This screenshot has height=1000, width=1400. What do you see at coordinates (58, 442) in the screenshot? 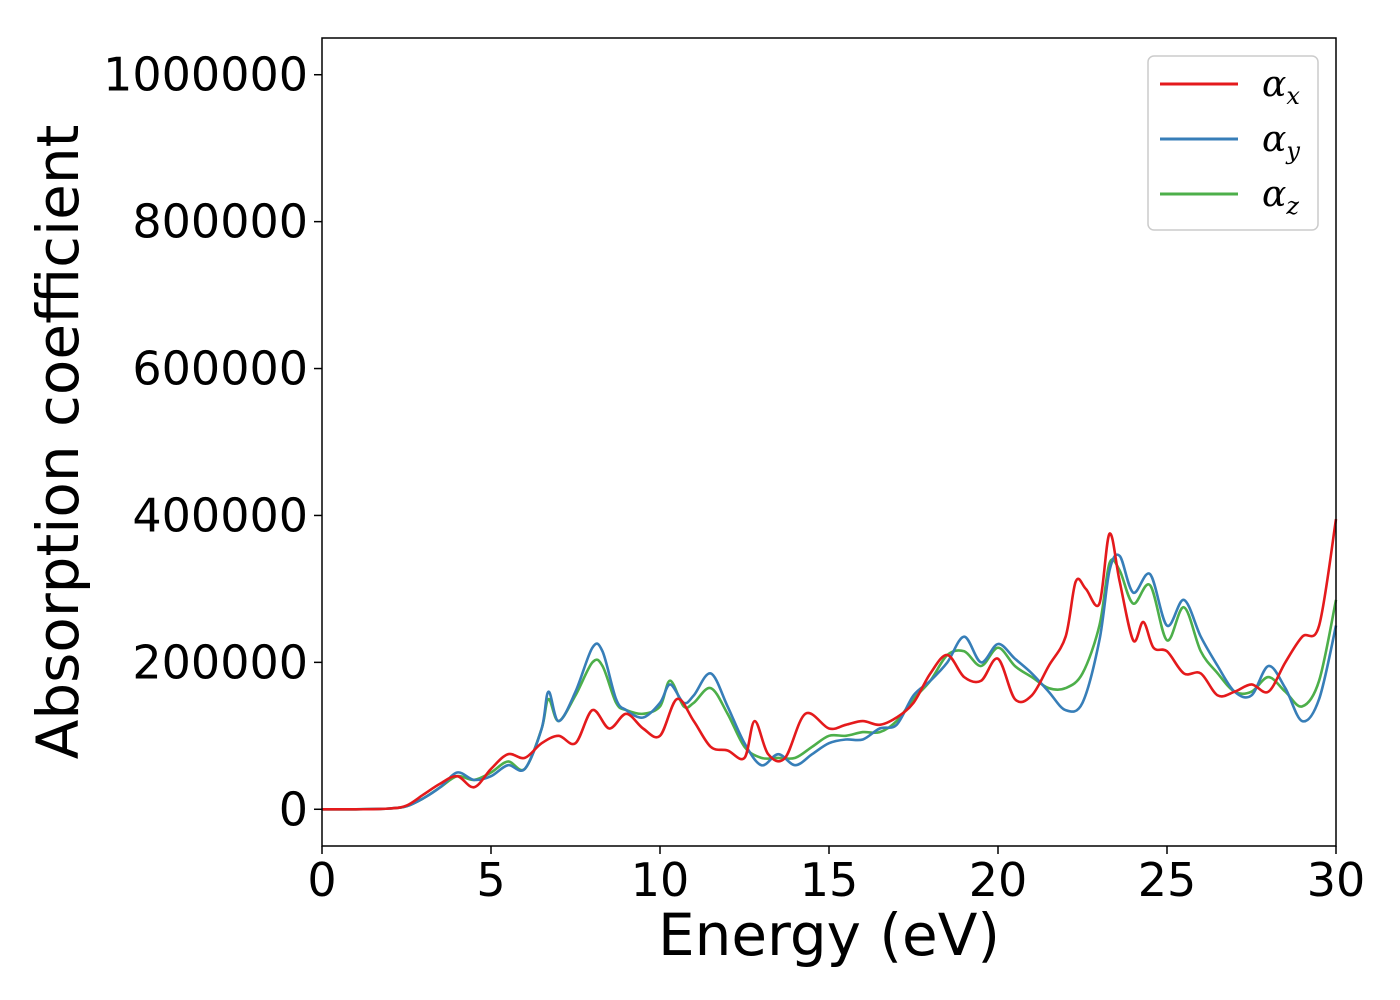
I see `y-axis-title: Absorption coefficient` at bounding box center [58, 442].